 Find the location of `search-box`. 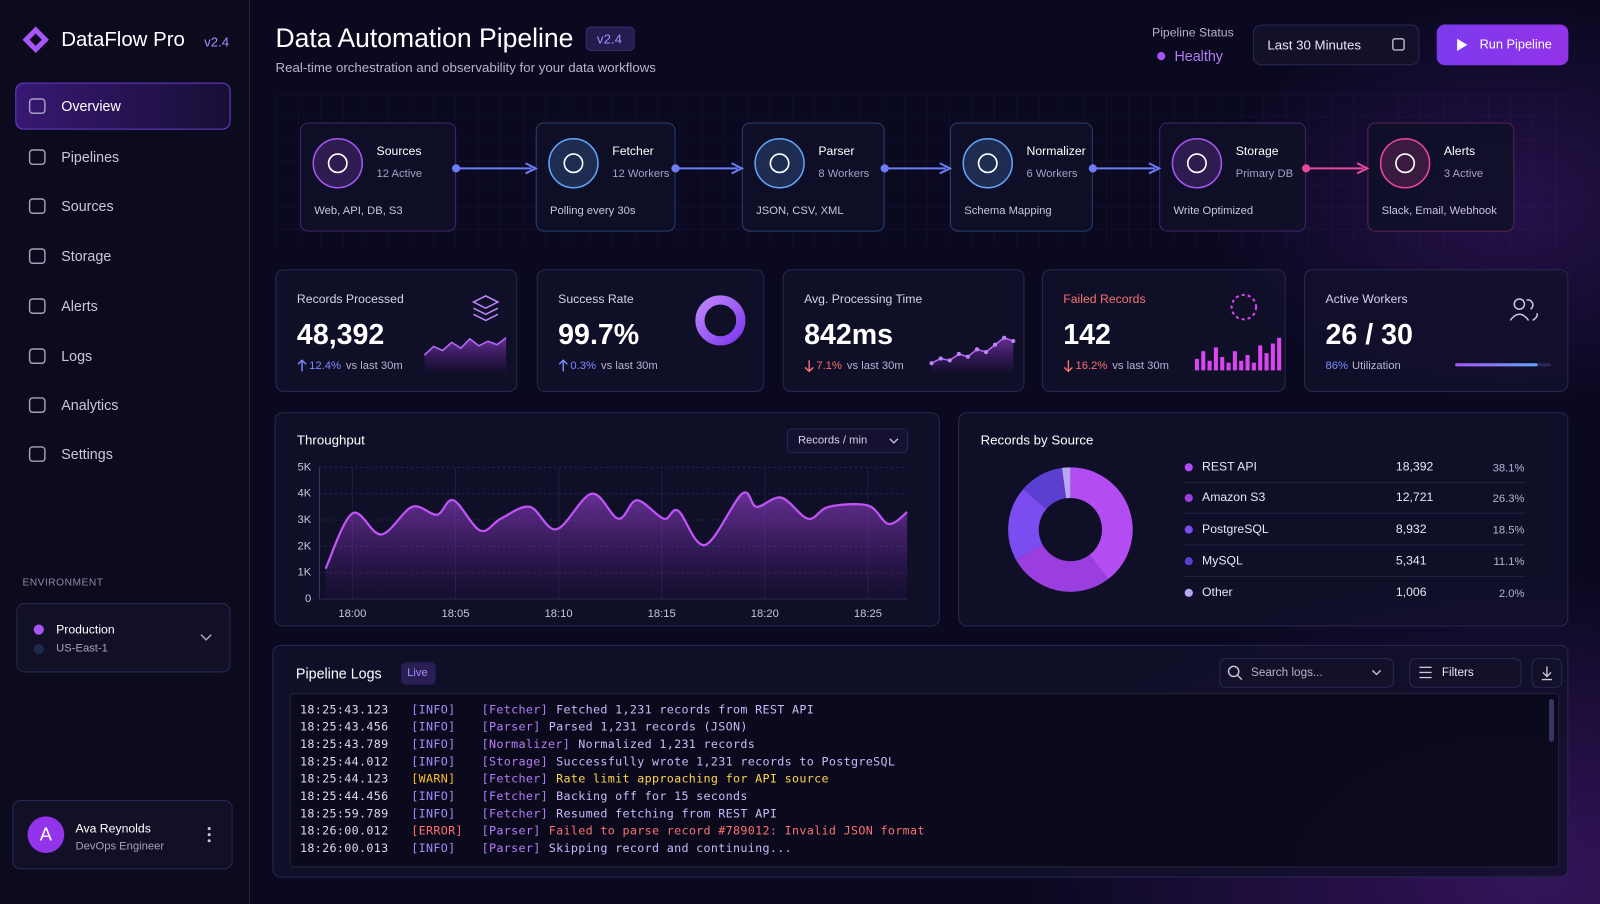

search-box is located at coordinates (1306, 673).